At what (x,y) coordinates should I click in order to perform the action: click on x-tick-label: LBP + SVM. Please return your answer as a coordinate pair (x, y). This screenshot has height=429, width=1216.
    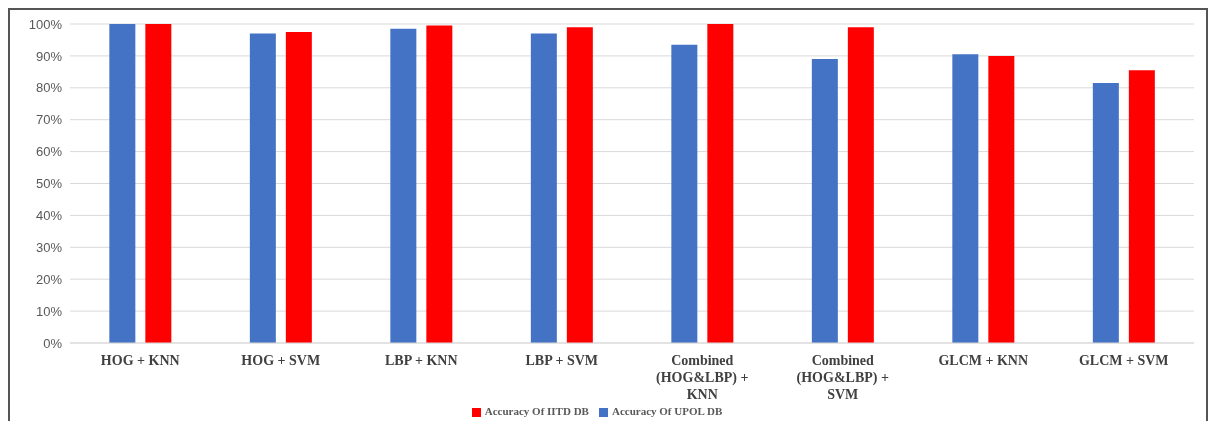
    Looking at the image, I should click on (562, 360).